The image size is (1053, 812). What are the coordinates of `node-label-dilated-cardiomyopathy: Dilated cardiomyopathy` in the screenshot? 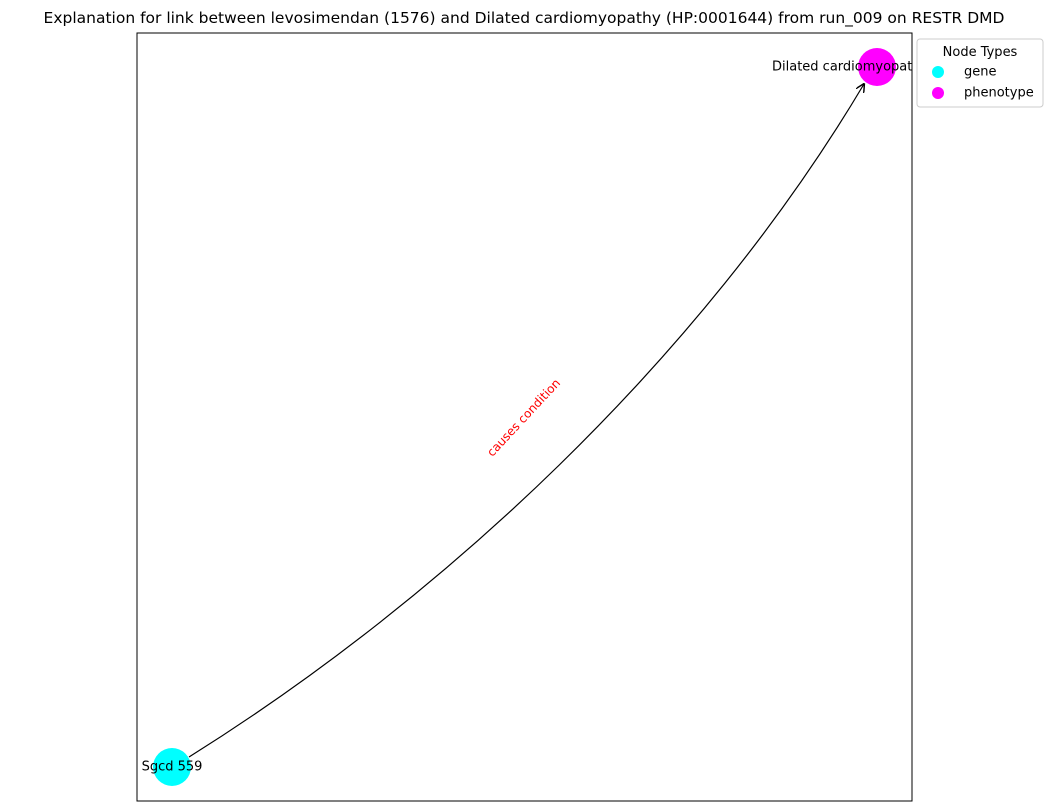 It's located at (850, 67).